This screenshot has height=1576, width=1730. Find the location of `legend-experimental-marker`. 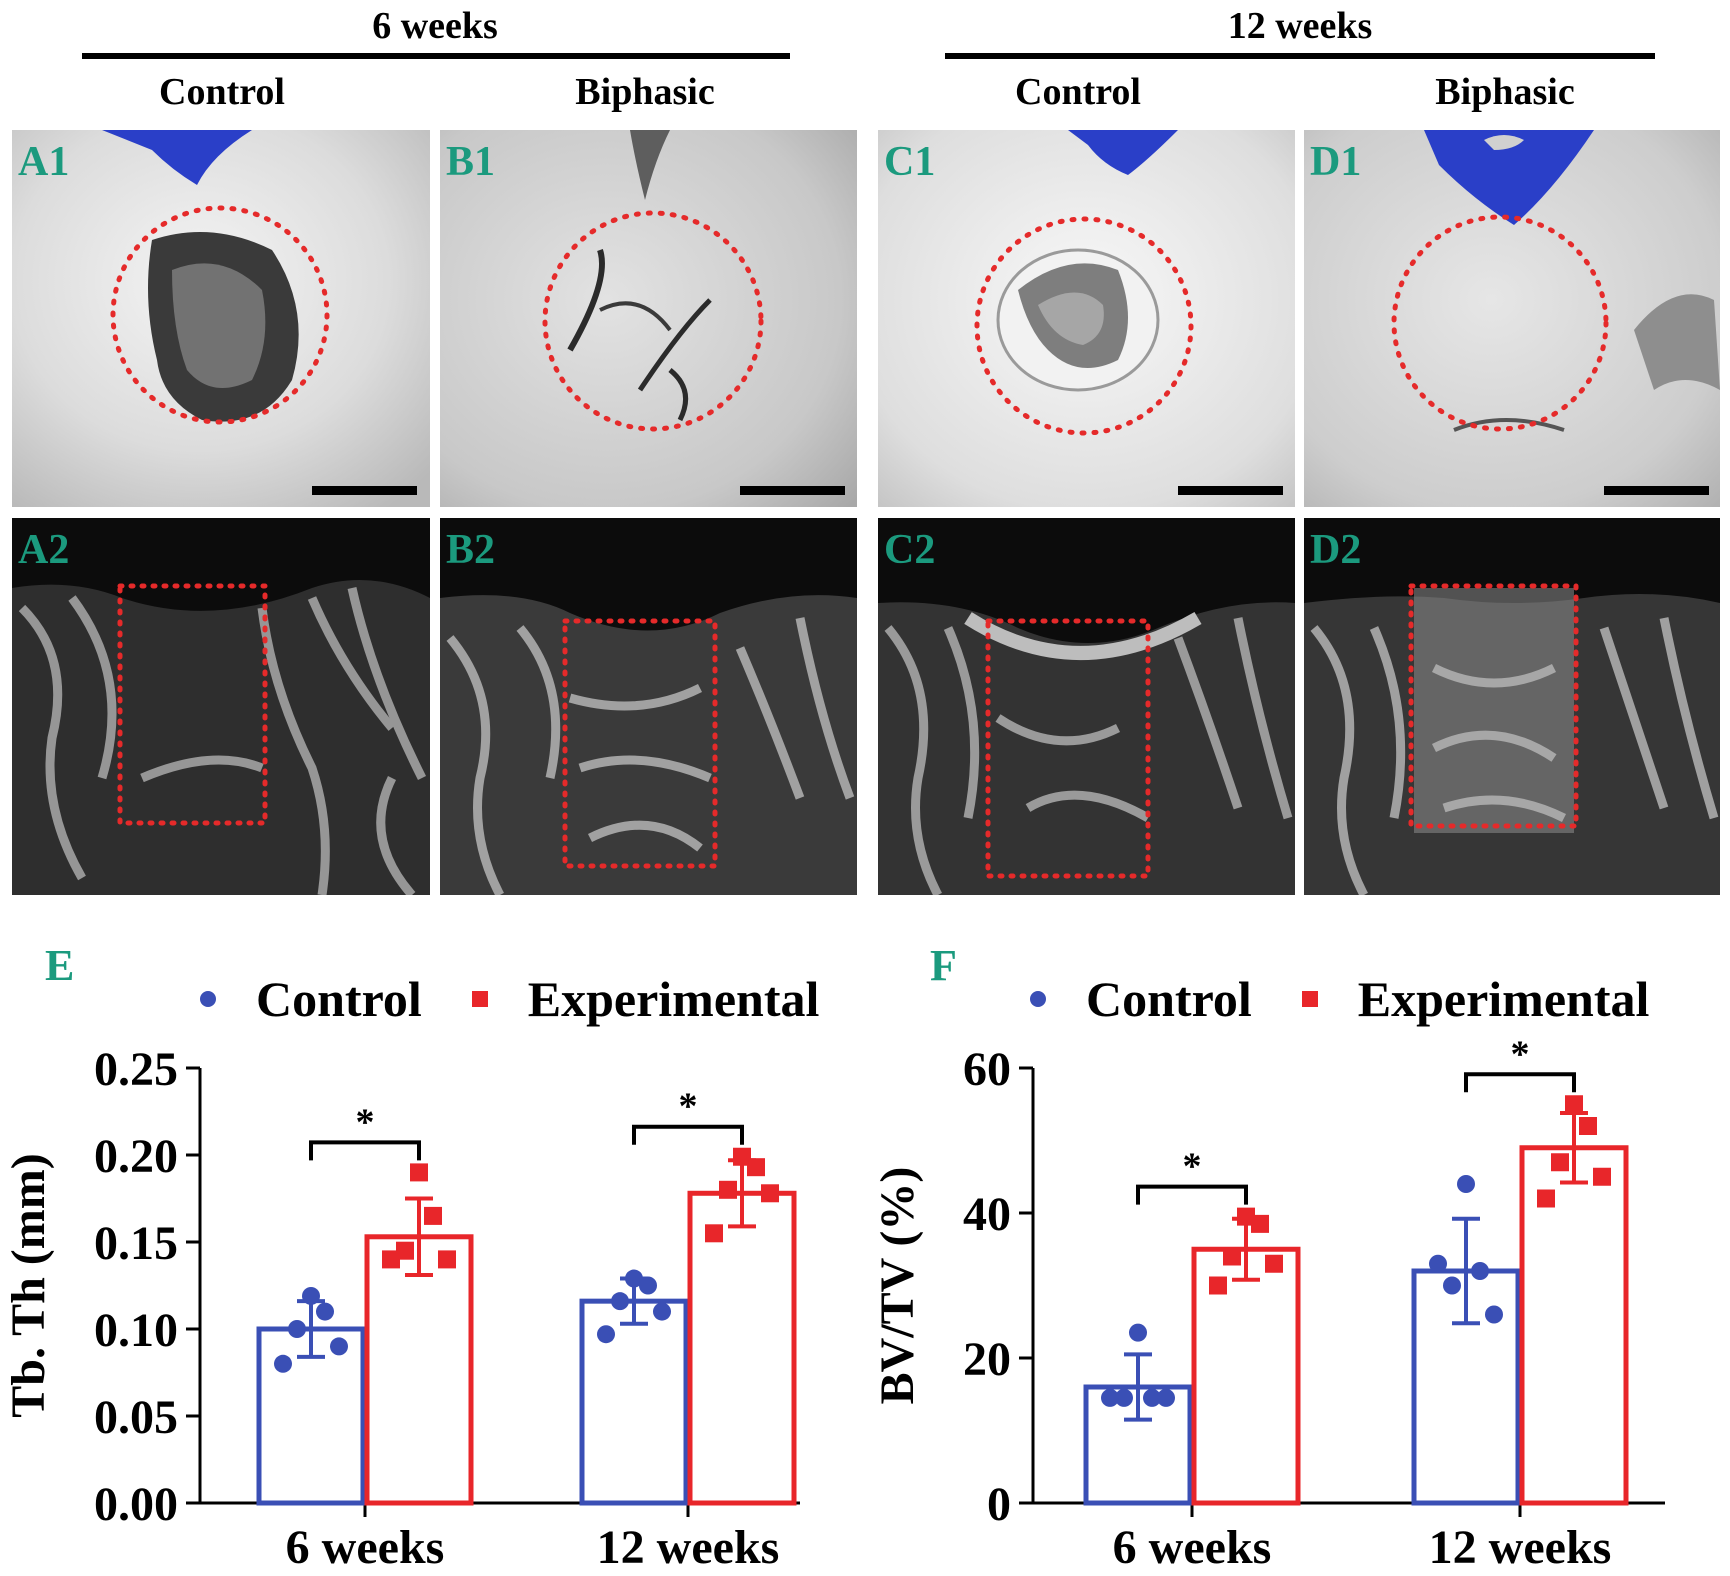

legend-experimental-marker is located at coordinates (1309, 999).